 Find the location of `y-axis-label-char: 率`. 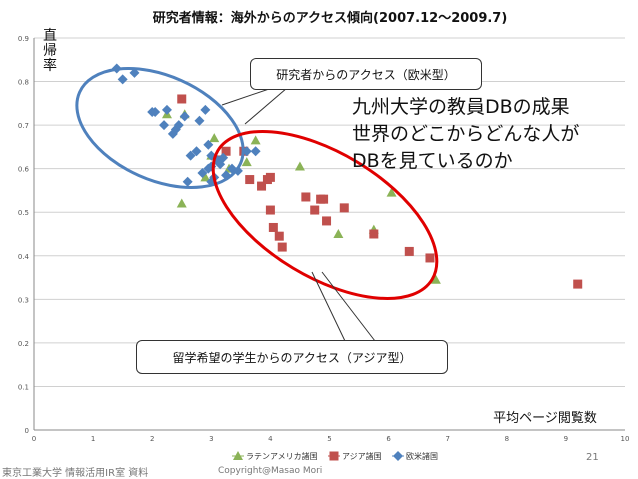

y-axis-label-char: 率 is located at coordinates (50, 65).